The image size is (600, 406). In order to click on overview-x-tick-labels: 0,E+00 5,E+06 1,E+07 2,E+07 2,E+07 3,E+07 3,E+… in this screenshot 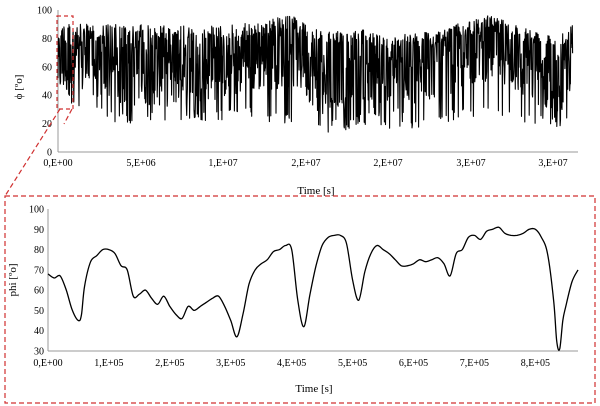, I will do `click(305, 163)`.